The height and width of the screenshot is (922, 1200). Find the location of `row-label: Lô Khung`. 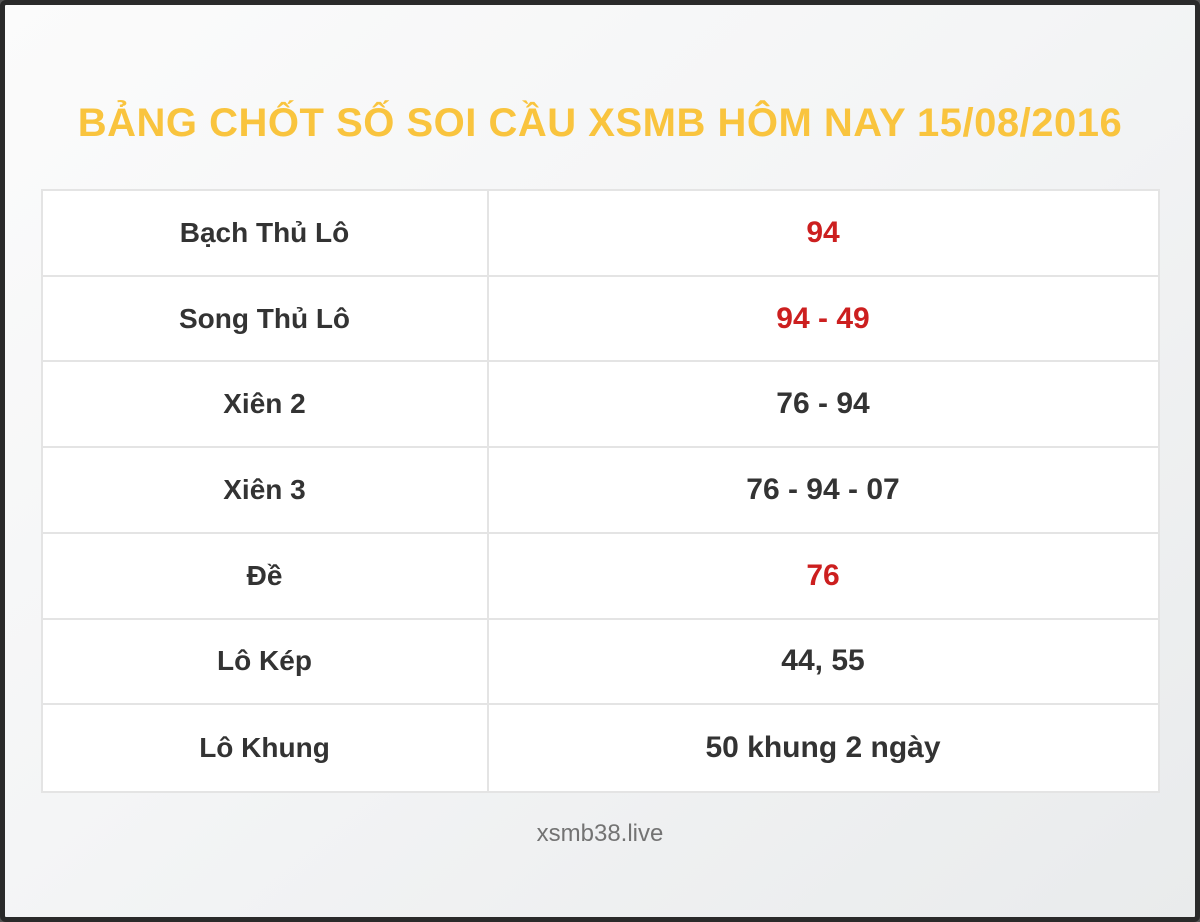

row-label: Lô Khung is located at coordinates (265, 748).